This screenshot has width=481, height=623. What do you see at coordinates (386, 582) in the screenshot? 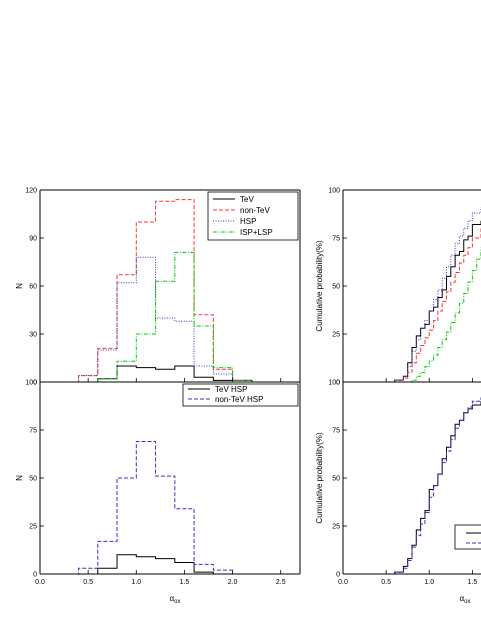
I see `cdf-bottom-xtick-label: 0.5` at bounding box center [386, 582].